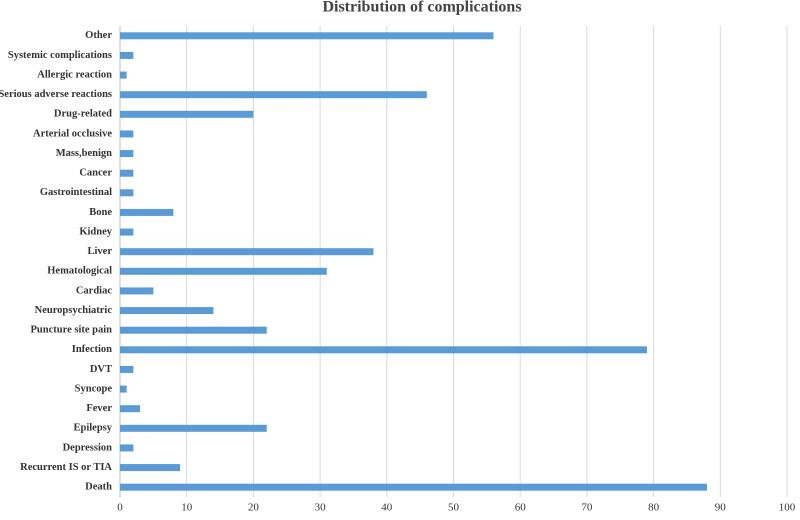  Describe the element at coordinates (654, 508) in the screenshot. I see `x-tick-label: 80` at that location.